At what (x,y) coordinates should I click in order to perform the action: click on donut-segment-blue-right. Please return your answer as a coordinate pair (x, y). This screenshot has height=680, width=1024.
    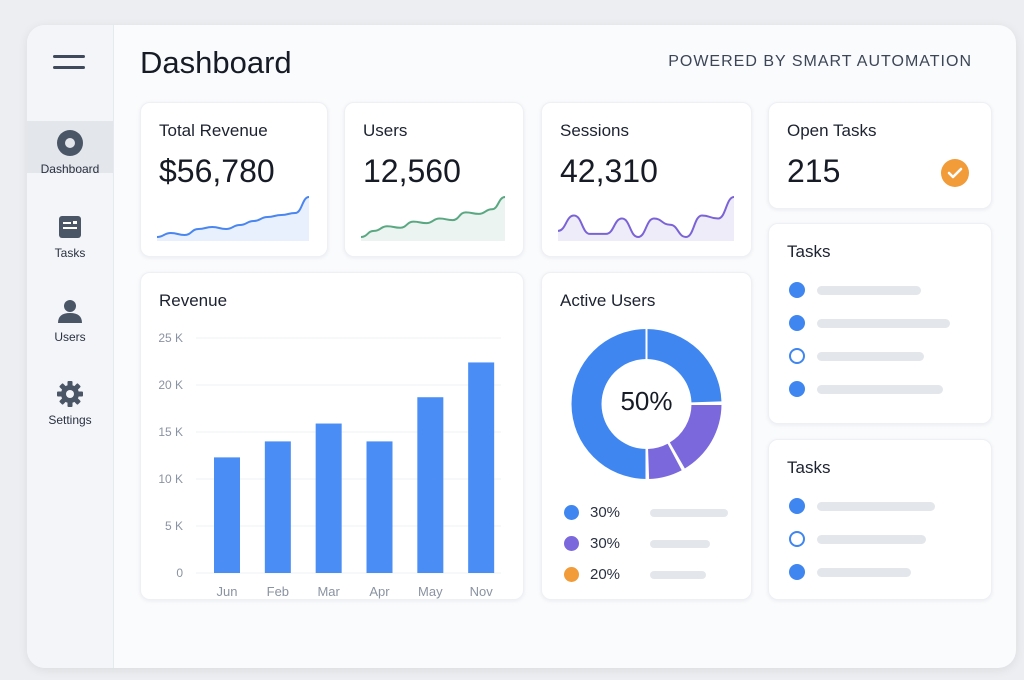
    Looking at the image, I should click on (684, 366).